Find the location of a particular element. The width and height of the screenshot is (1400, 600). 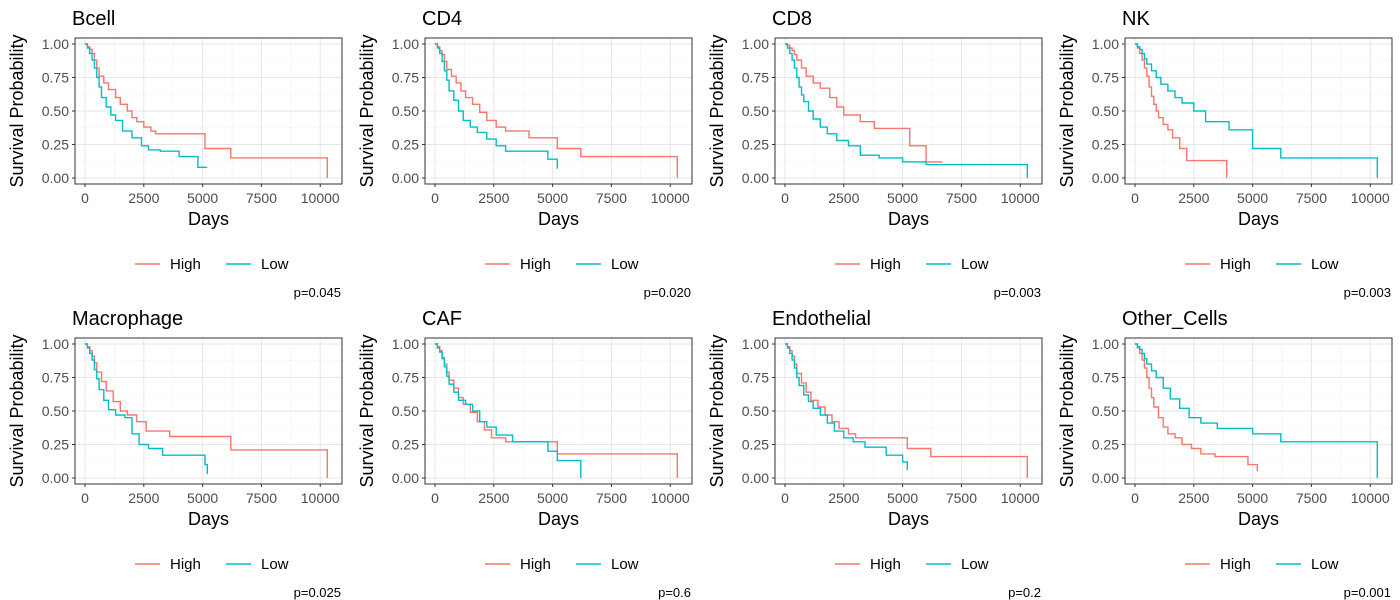

panel-title: CD8 is located at coordinates (792, 19).